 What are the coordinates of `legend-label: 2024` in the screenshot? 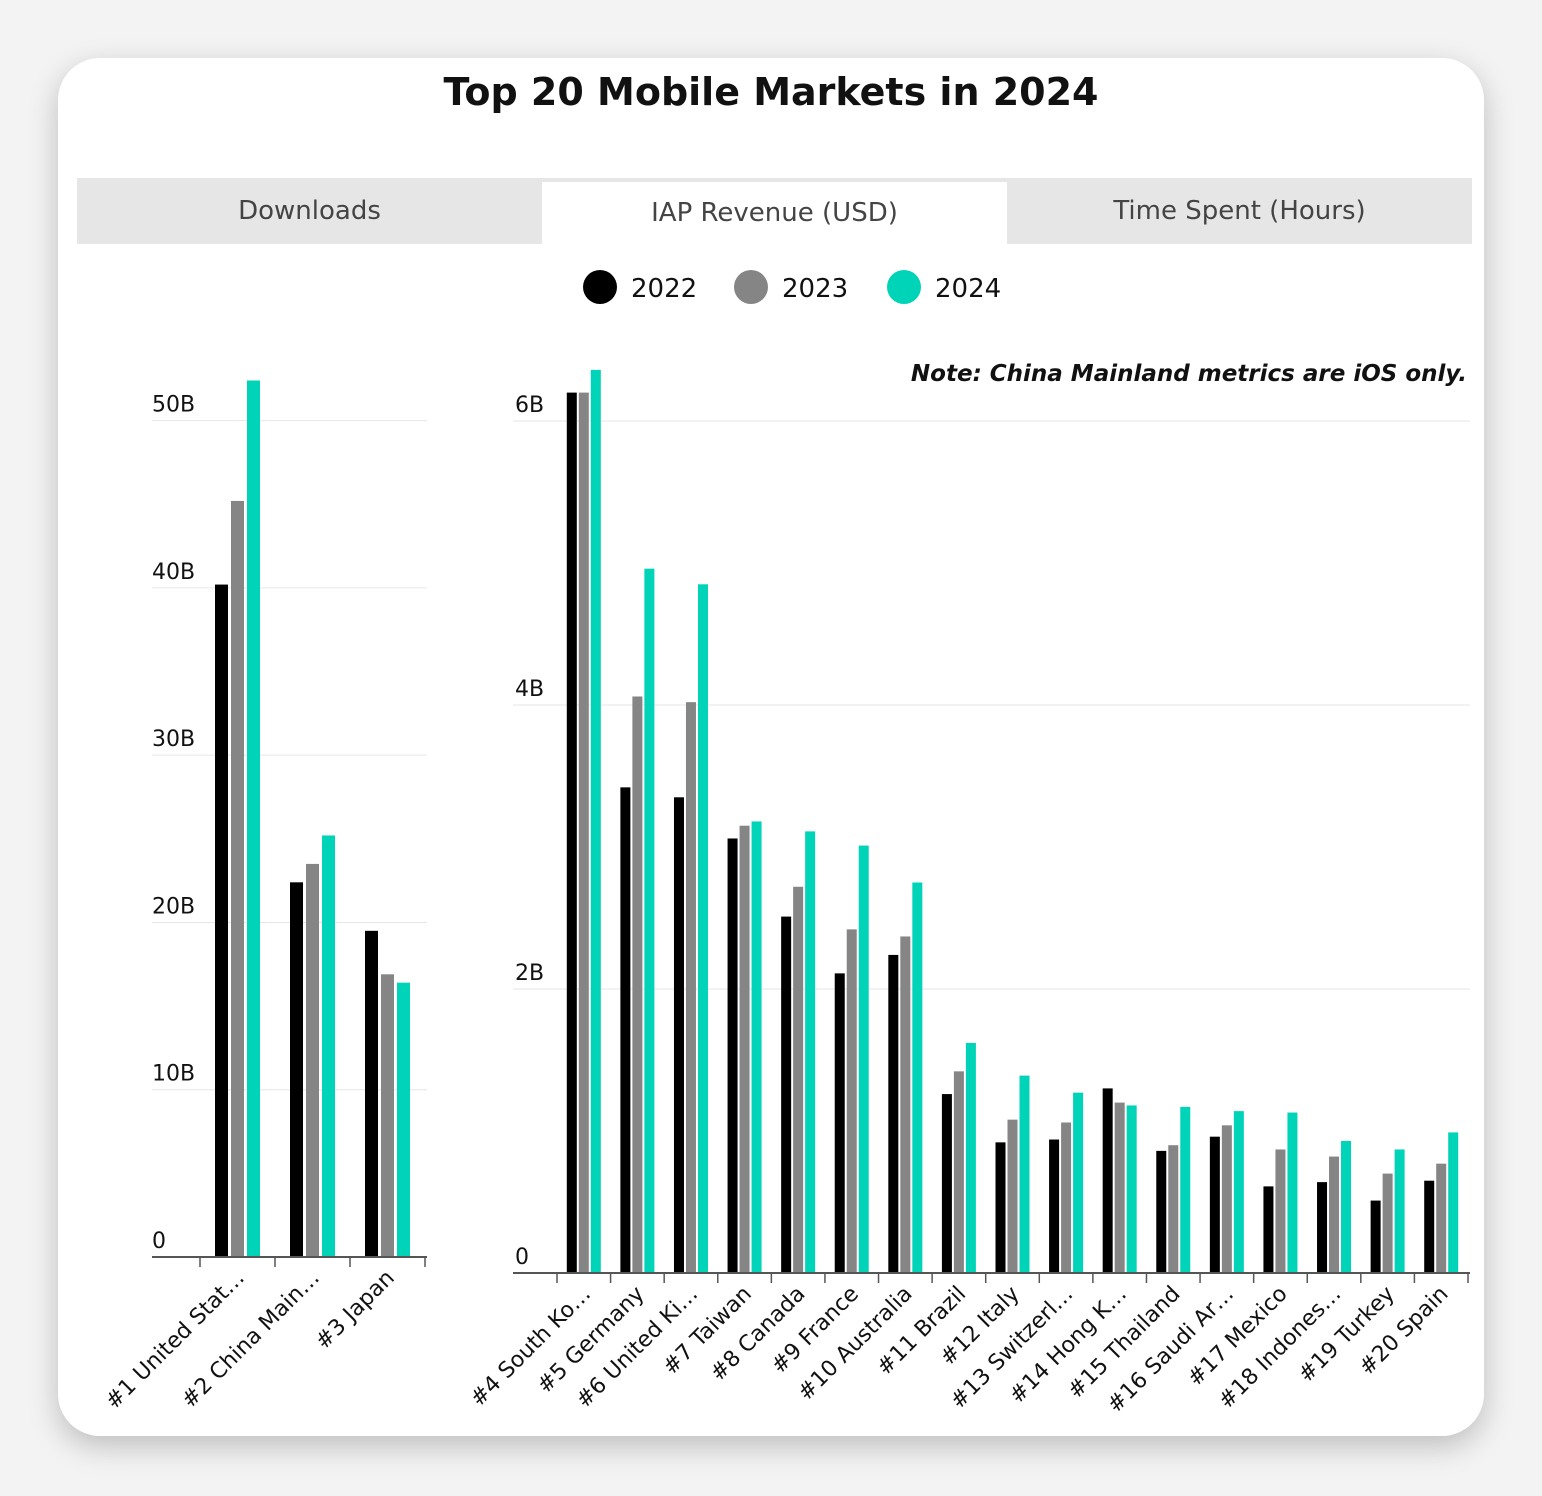 It's located at (968, 289).